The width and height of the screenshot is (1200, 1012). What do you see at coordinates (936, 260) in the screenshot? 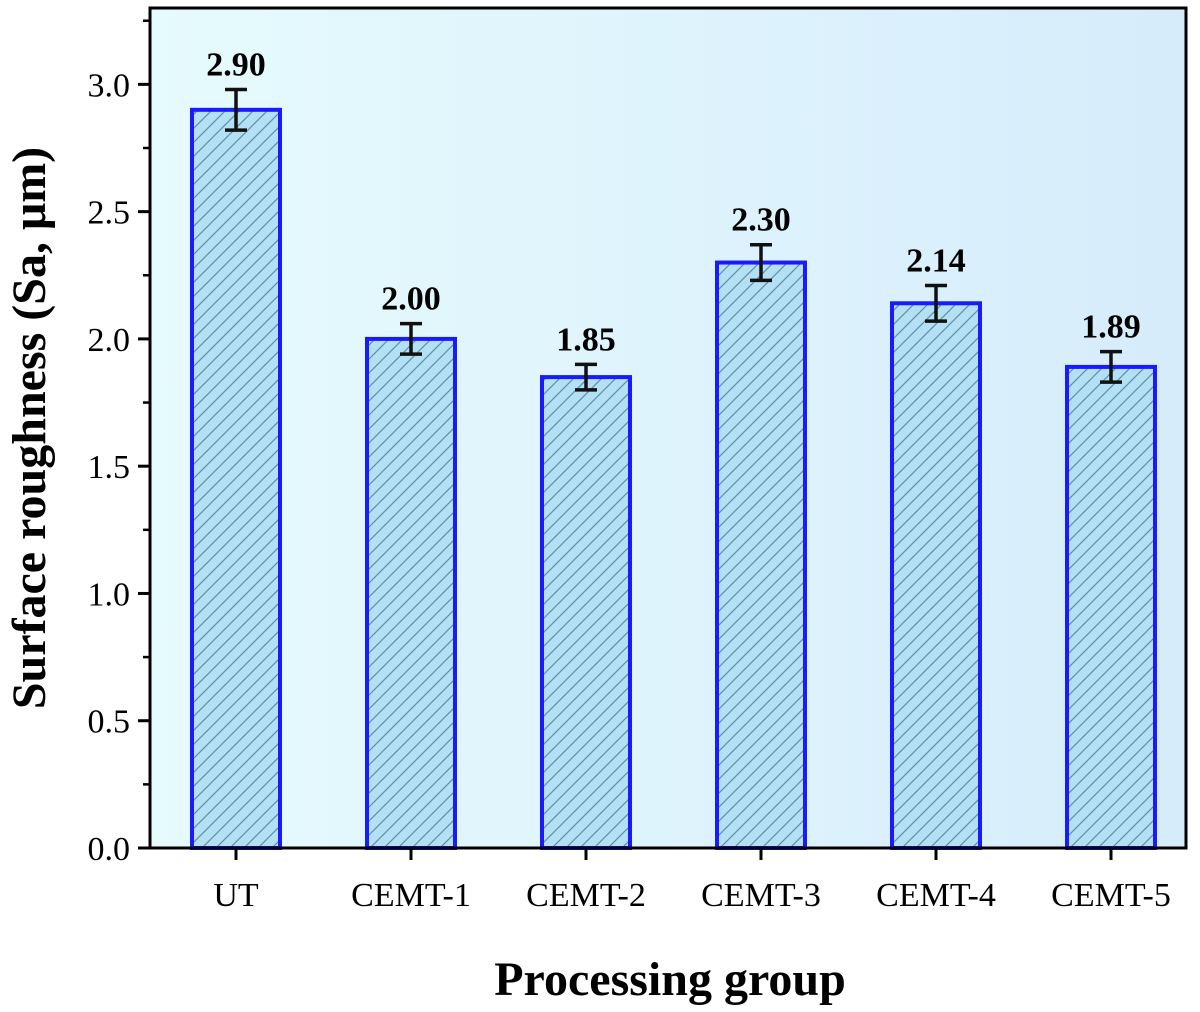
I see `value-label: 2.14` at bounding box center [936, 260].